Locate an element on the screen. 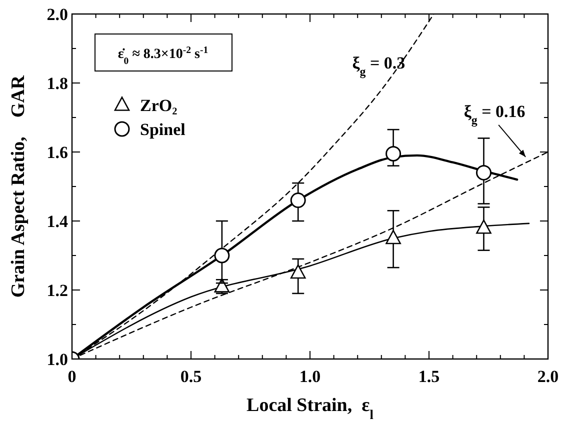 The height and width of the screenshot is (423, 562). legend-label: ZrO₂ is located at coordinates (159, 105).